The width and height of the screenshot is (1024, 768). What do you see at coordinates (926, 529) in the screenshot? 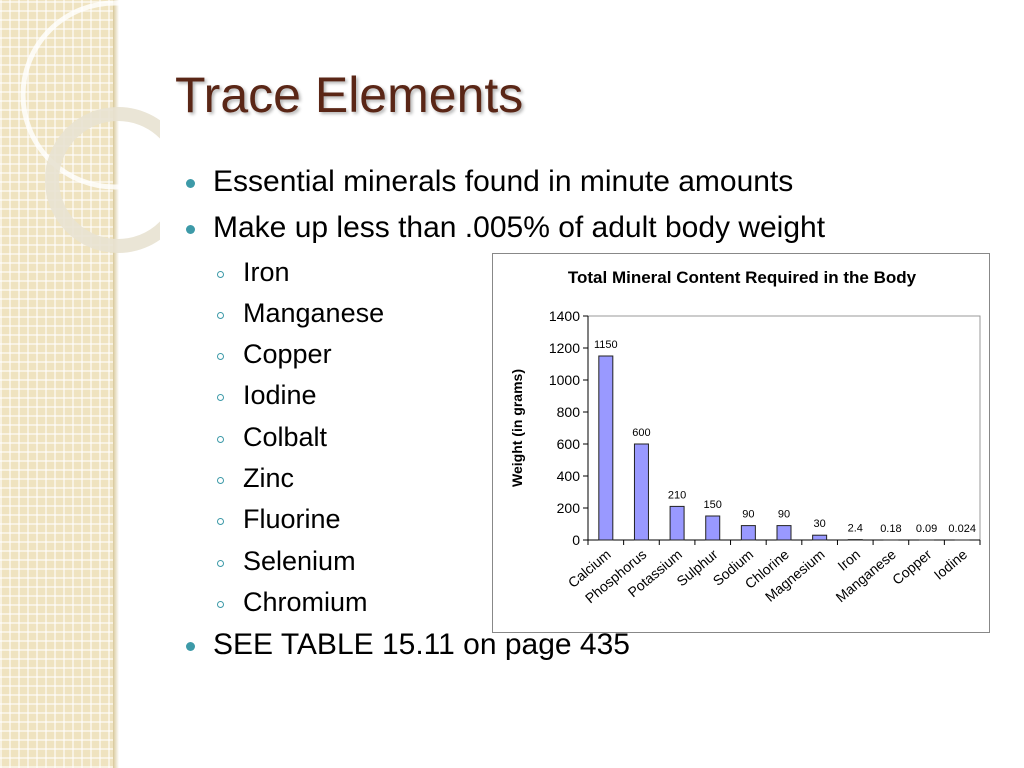
I see `data-label: 0.09` at bounding box center [926, 529].